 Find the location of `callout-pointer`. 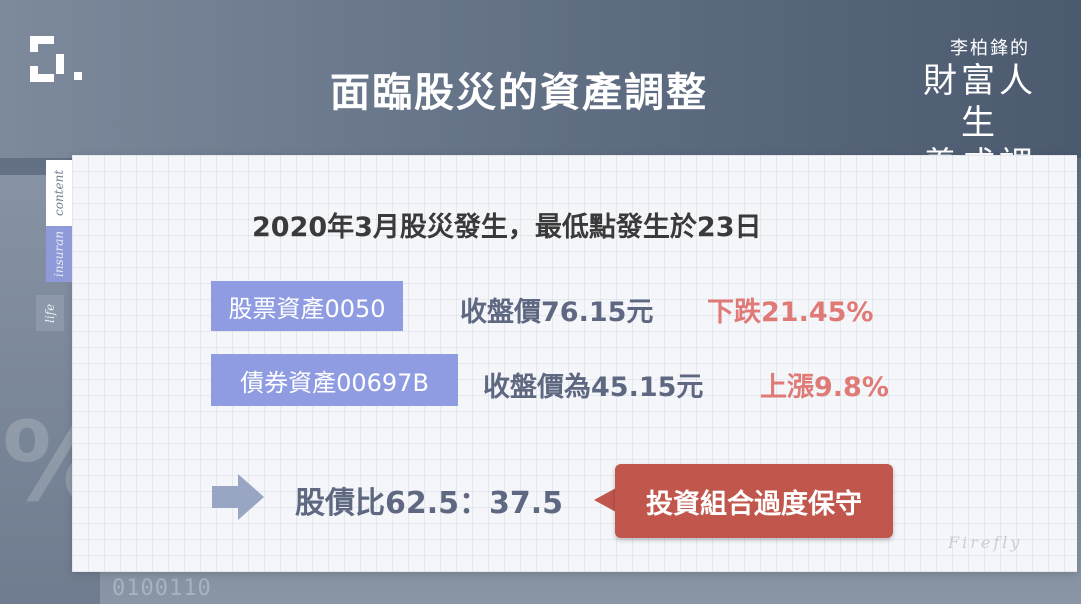

callout-pointer is located at coordinates (605, 500).